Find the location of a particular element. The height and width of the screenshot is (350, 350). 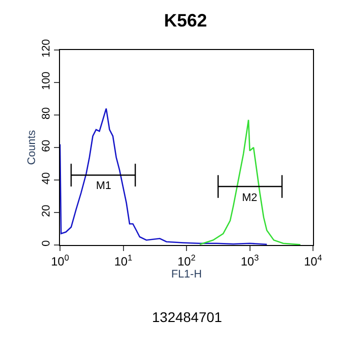

x-tick-label: 10$^{3}$ is located at coordinates (250, 260).